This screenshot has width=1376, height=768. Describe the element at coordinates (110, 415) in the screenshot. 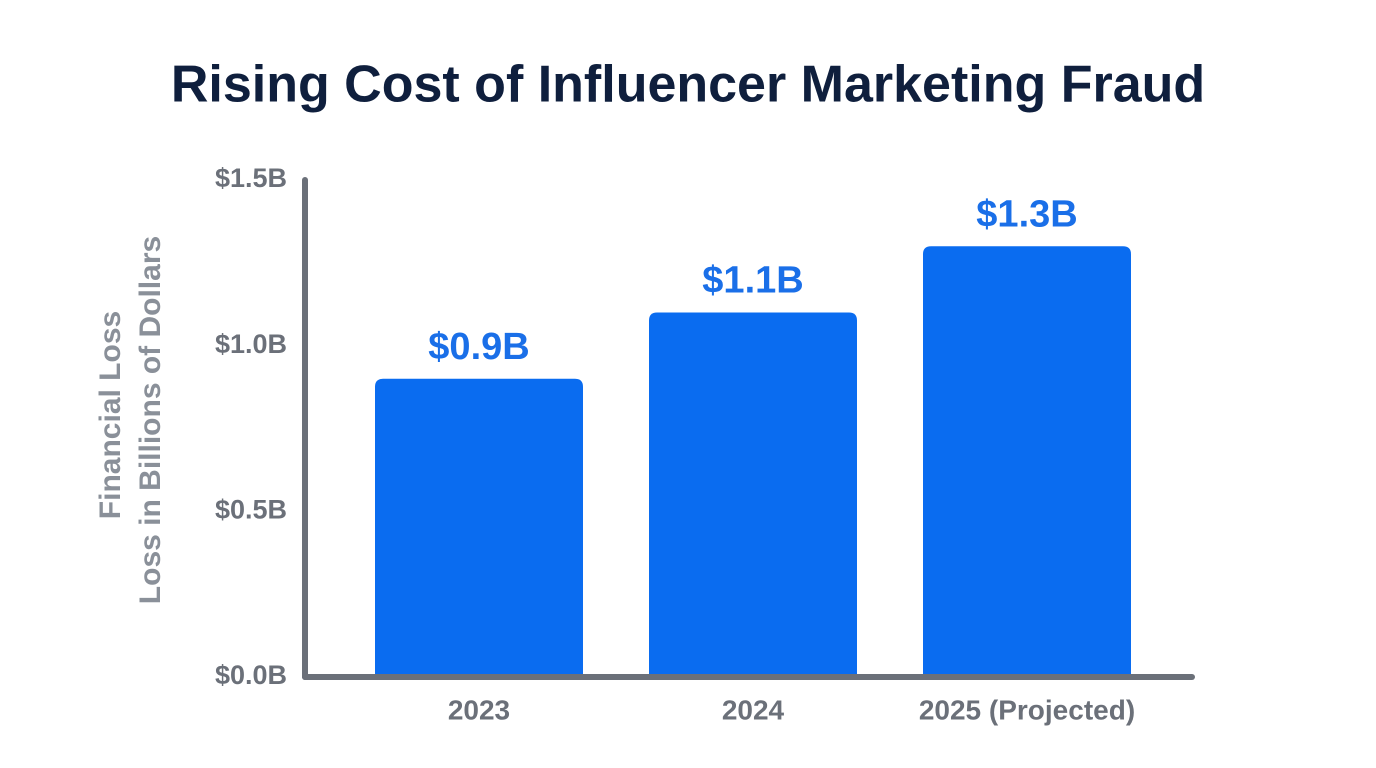

I see `y-axis-label: Financial Loss` at that location.